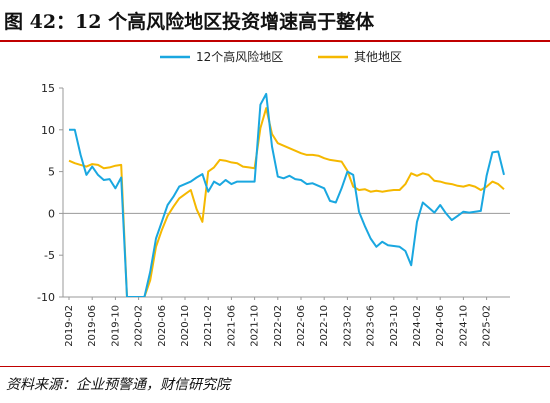 The image size is (550, 403). I want to click on x-tick-label: 2019-10, so click(115, 326).